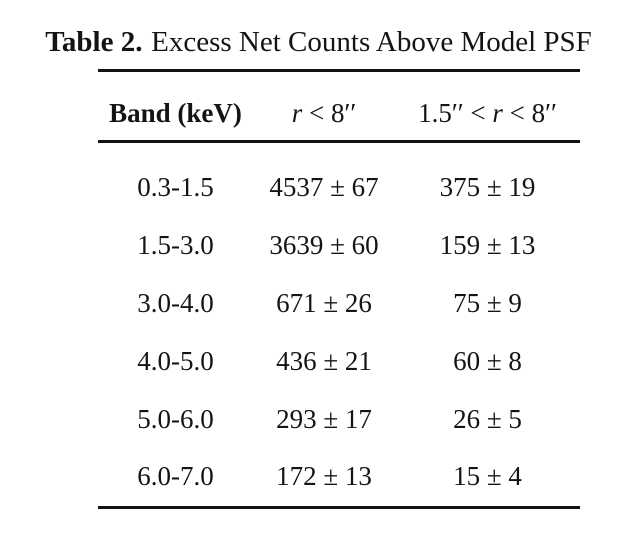 The width and height of the screenshot is (621, 539). What do you see at coordinates (175, 187) in the screenshot?
I see `cell-band: 0.3-1.5` at bounding box center [175, 187].